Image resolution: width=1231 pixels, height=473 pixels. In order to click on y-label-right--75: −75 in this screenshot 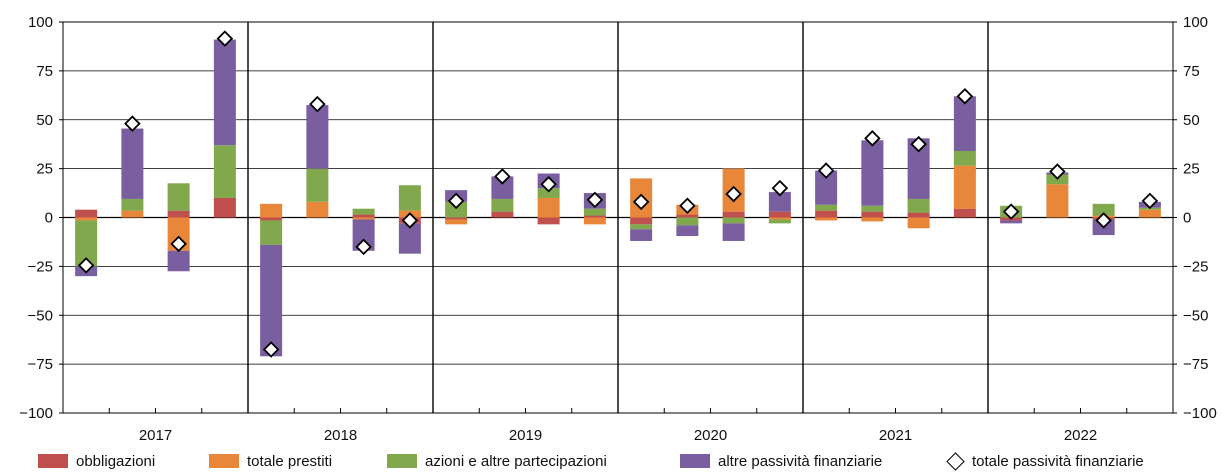, I will do `click(1195, 364)`.